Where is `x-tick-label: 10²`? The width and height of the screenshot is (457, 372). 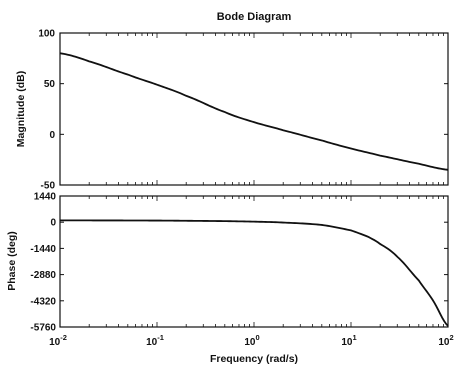 x-tick-label: 10² is located at coordinates (445, 340).